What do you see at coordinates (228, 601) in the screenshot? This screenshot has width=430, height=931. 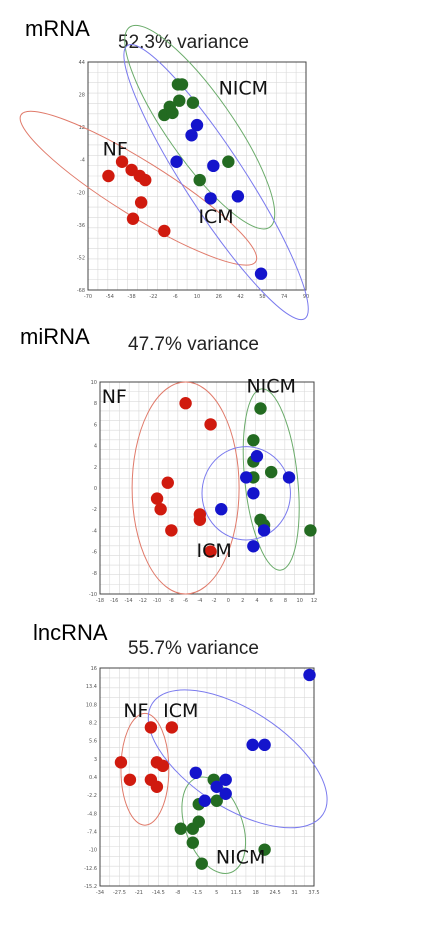 I see `x-tick-label: 0` at bounding box center [228, 601].